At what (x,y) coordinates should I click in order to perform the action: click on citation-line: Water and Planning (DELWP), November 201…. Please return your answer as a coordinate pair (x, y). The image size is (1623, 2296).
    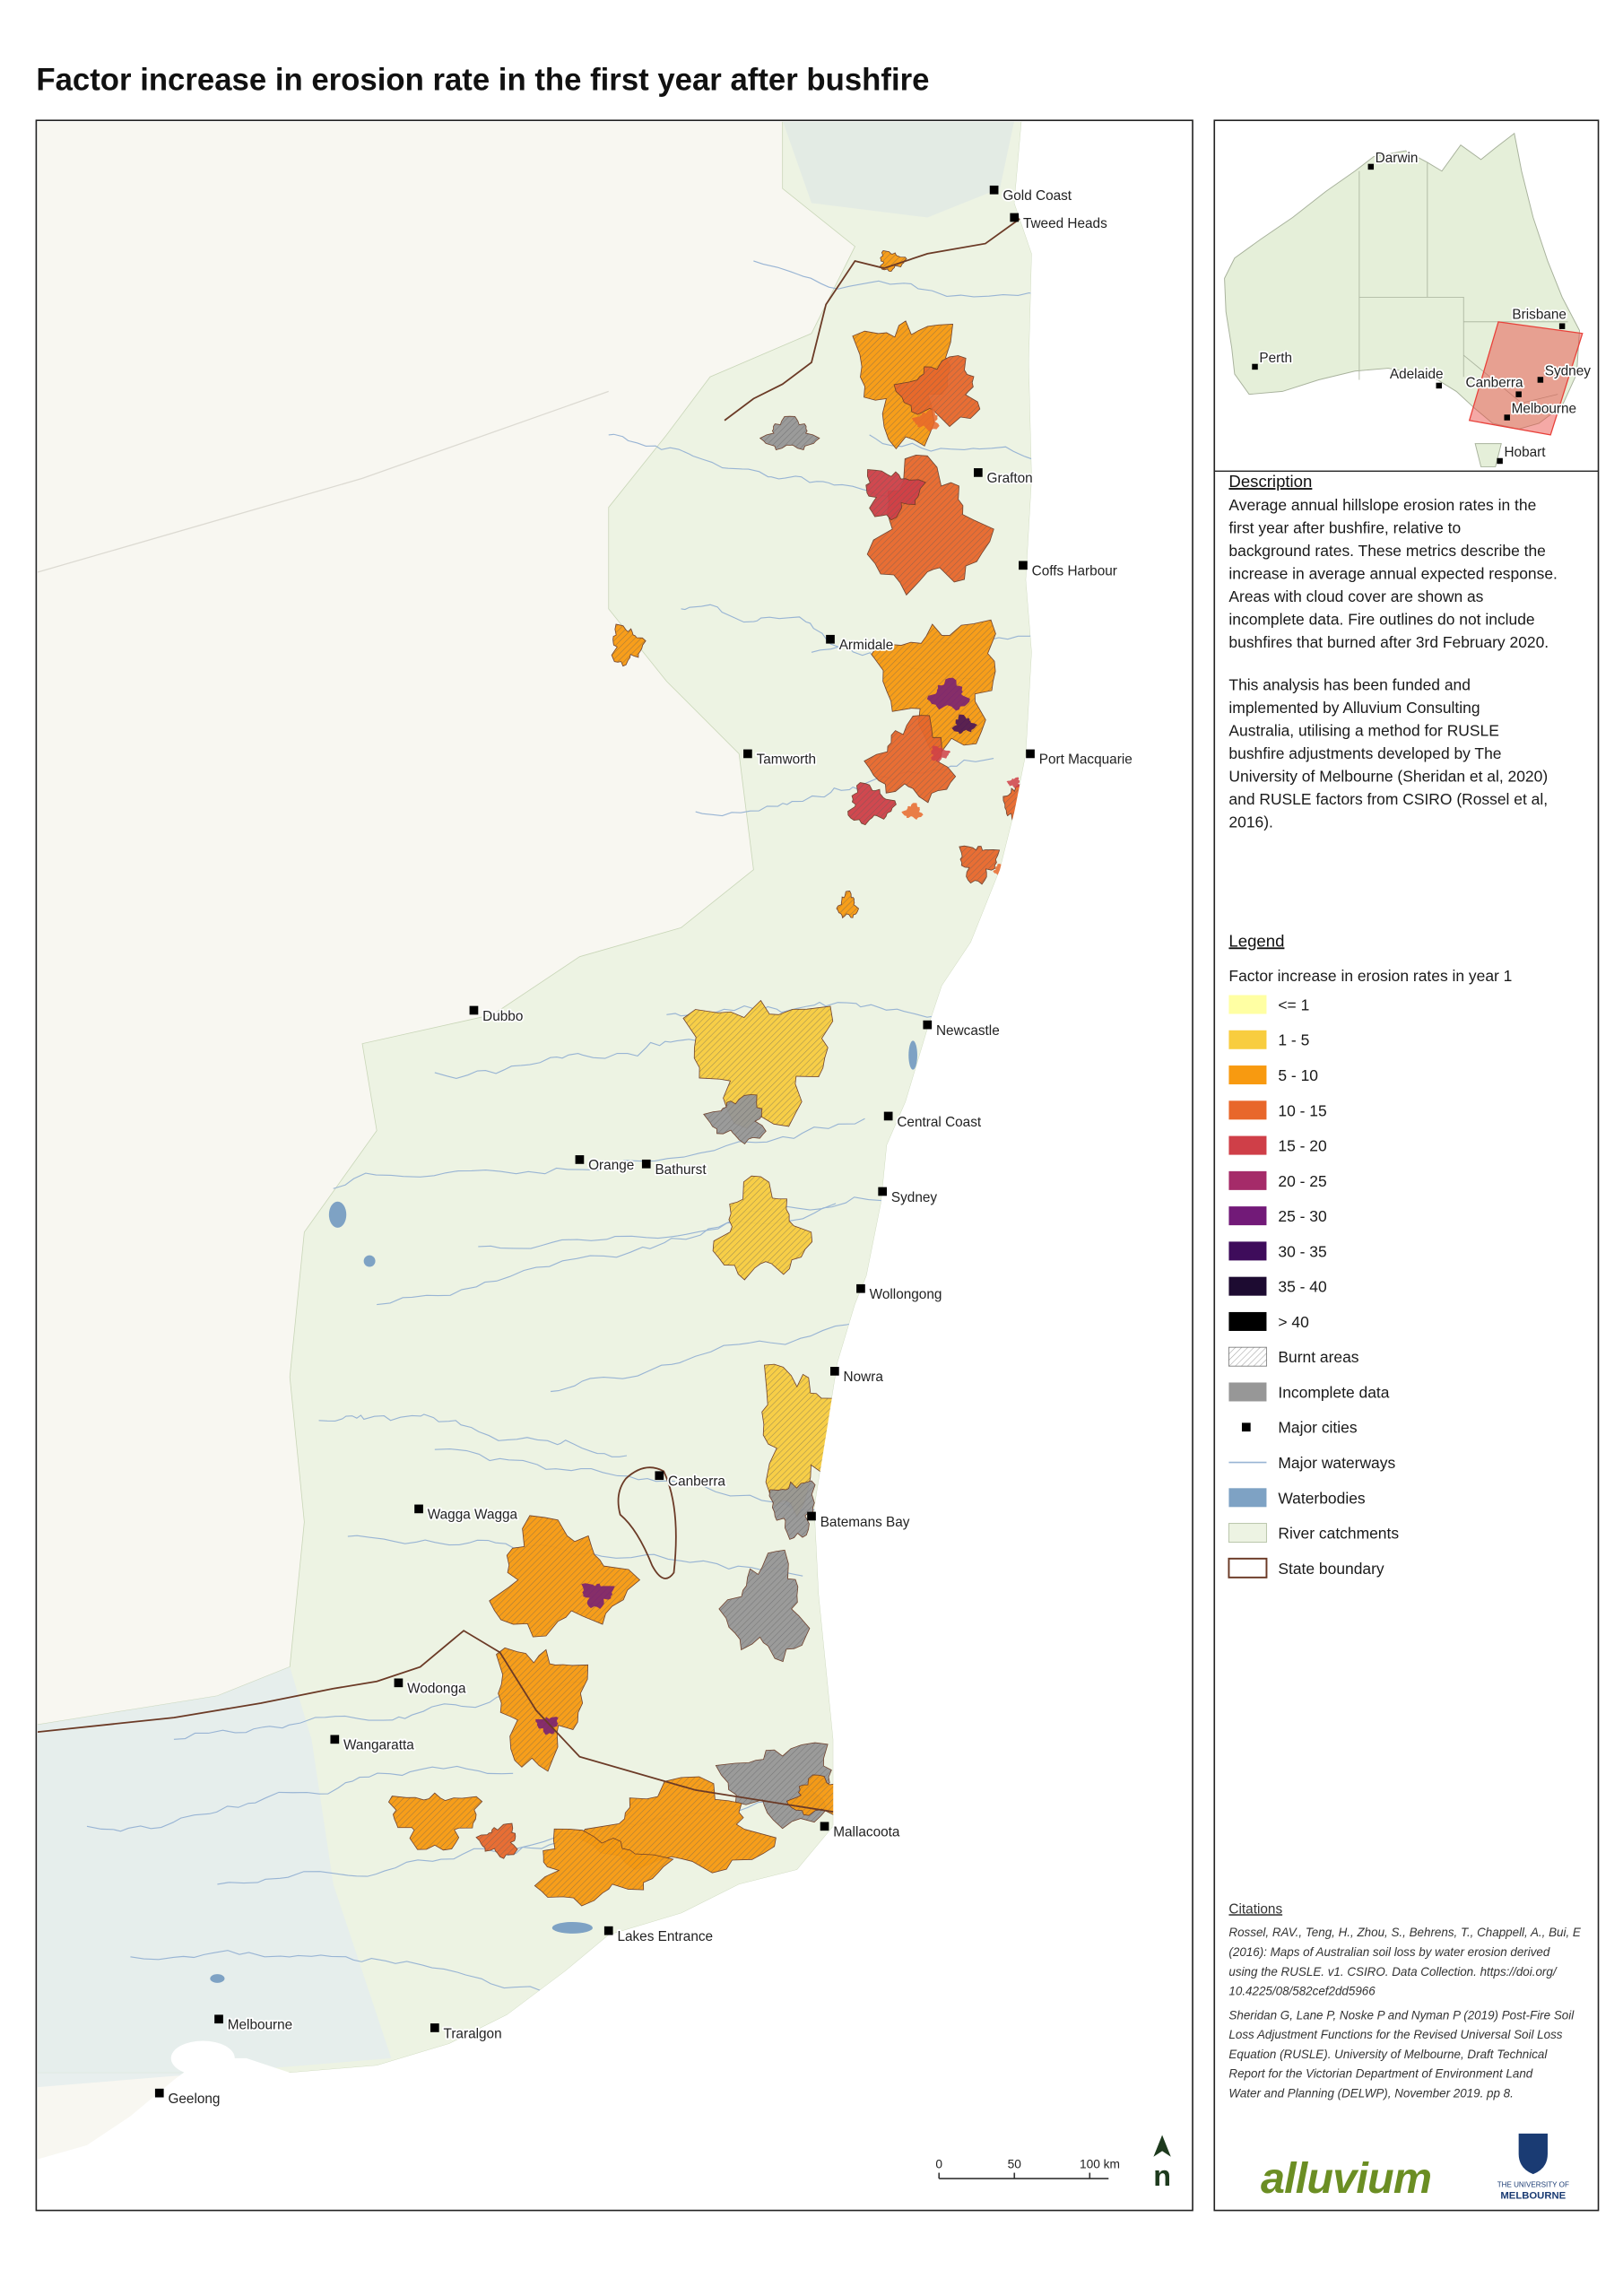
    Looking at the image, I should click on (1370, 2093).